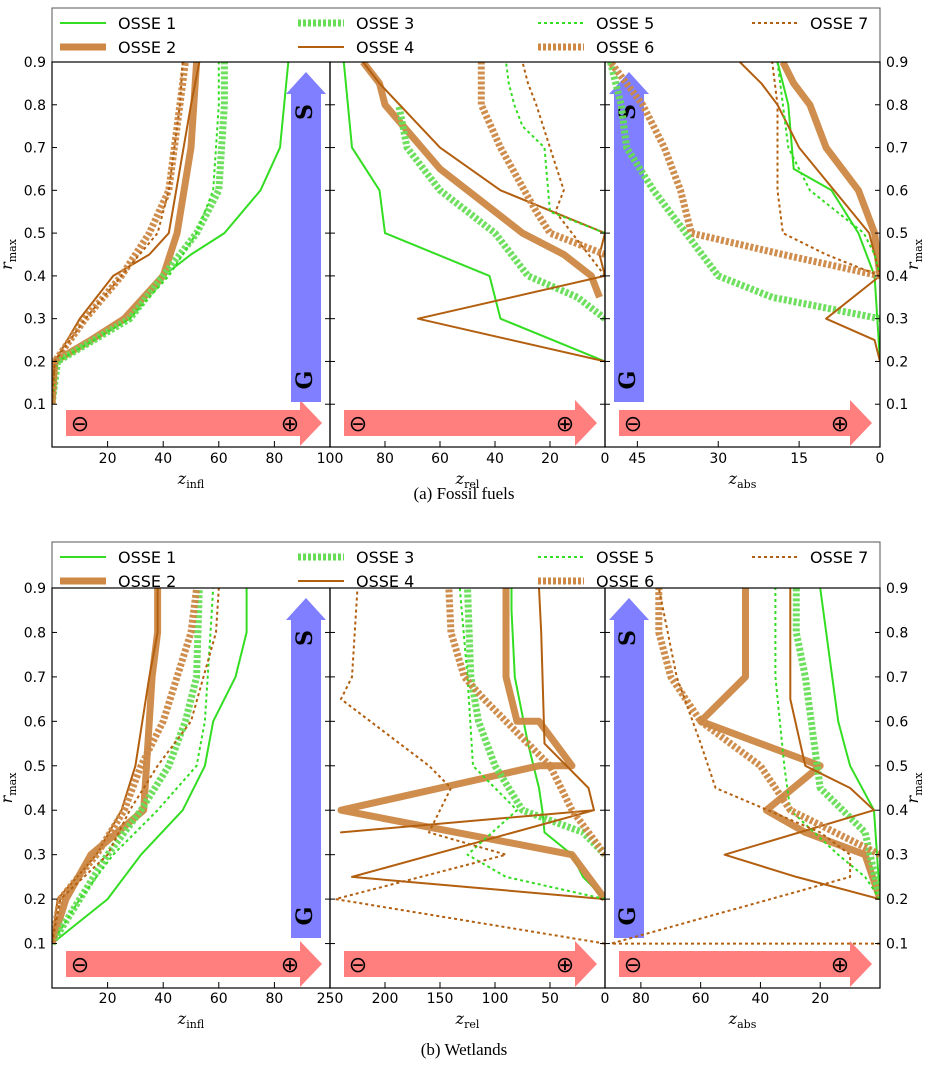 This screenshot has height=1069, width=928. I want to click on y-tick-label-left: 0.1, so click(35, 945).